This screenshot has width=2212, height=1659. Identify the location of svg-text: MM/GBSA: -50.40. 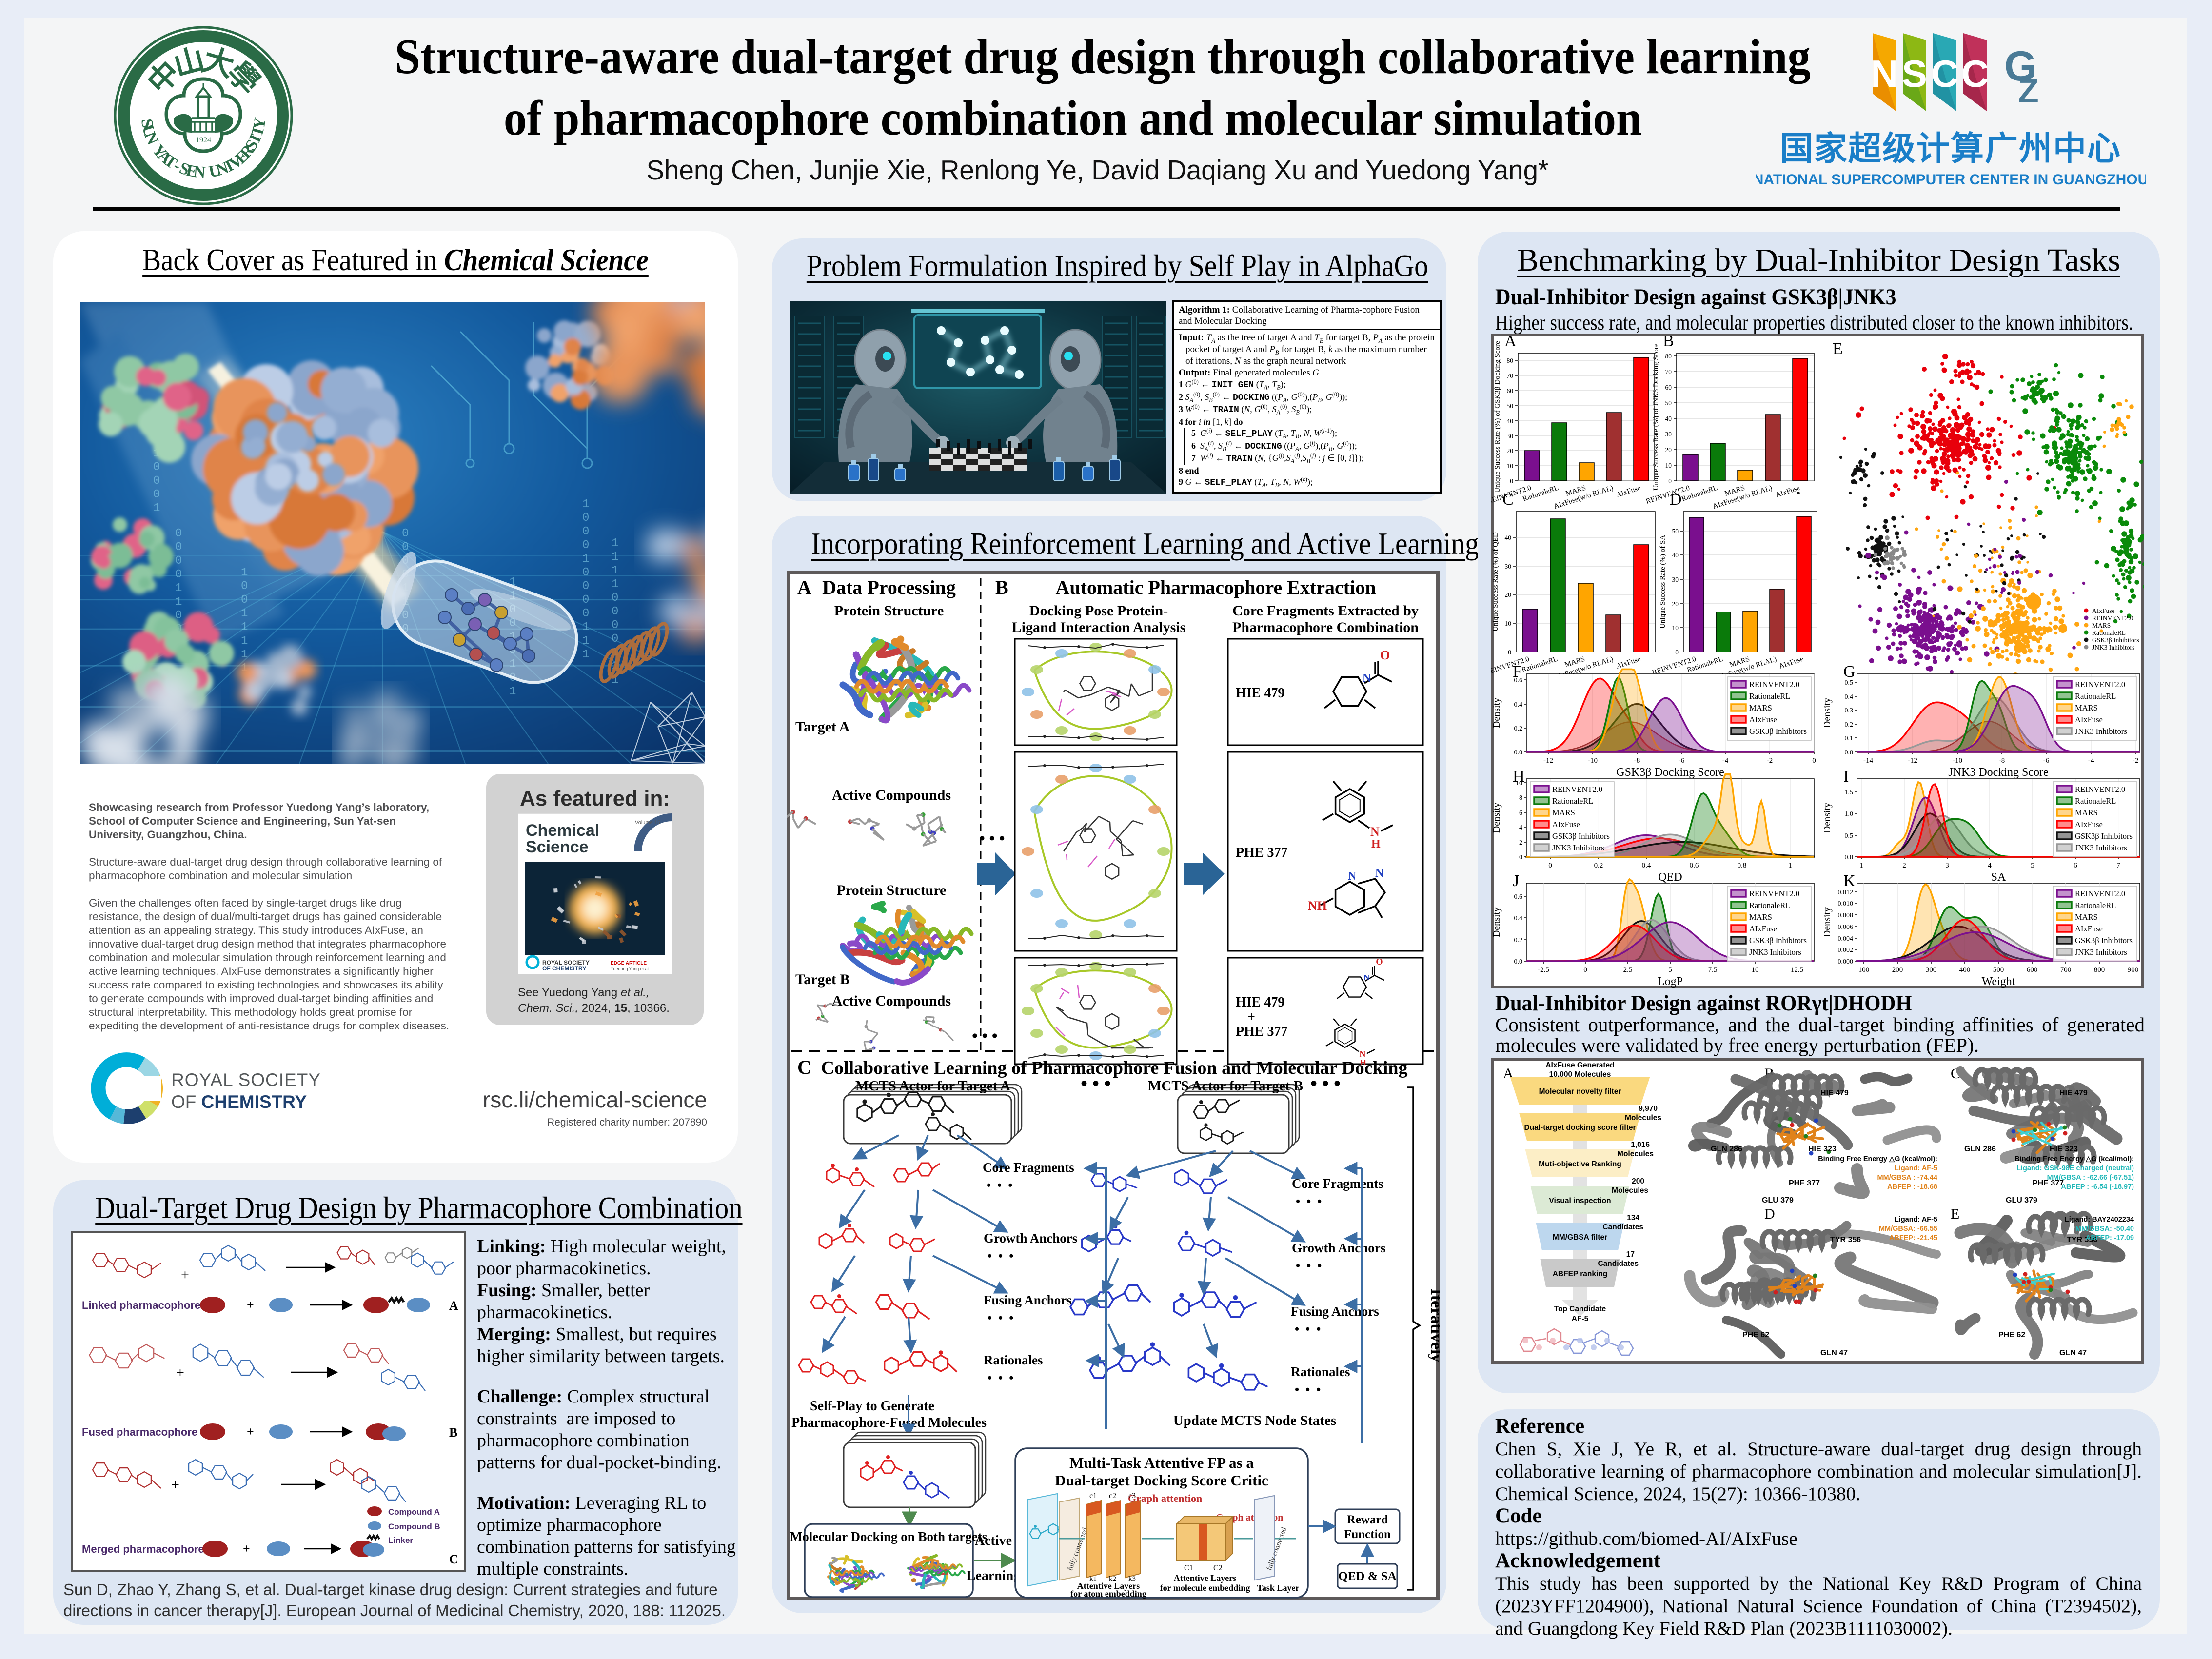
(2104, 1229).